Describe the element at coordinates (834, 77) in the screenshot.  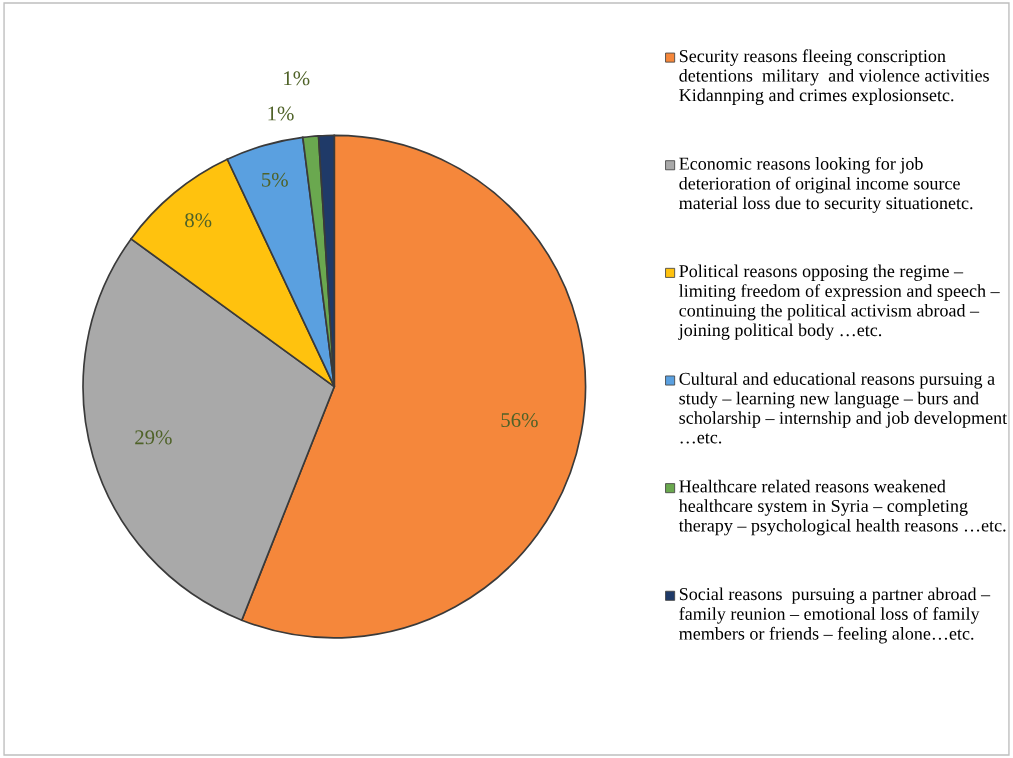
I see `legend-label: Security reasons fleeing conscription detentions military and violence activities Kidannping and crimes explosionsetc.` at that location.